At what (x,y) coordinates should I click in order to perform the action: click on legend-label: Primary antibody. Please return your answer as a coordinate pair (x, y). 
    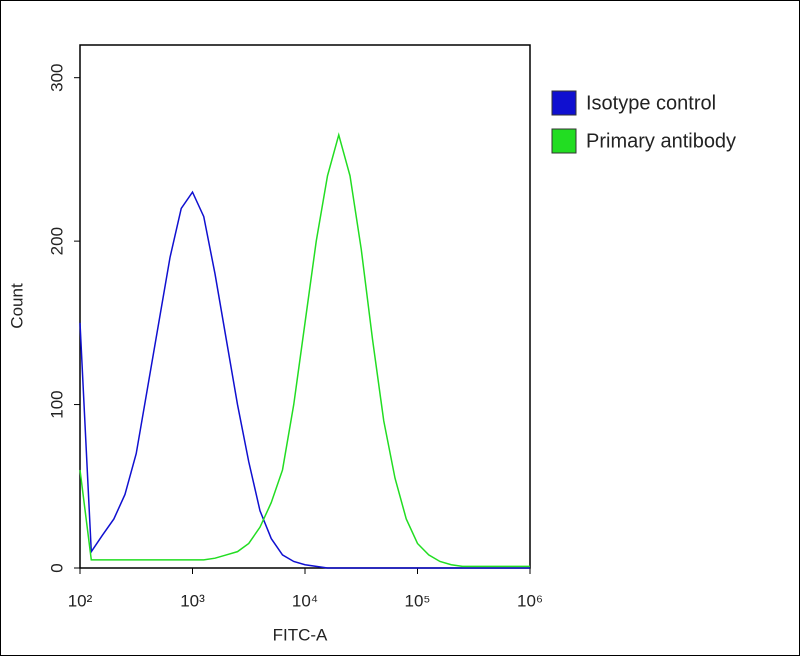
    Looking at the image, I should click on (661, 141).